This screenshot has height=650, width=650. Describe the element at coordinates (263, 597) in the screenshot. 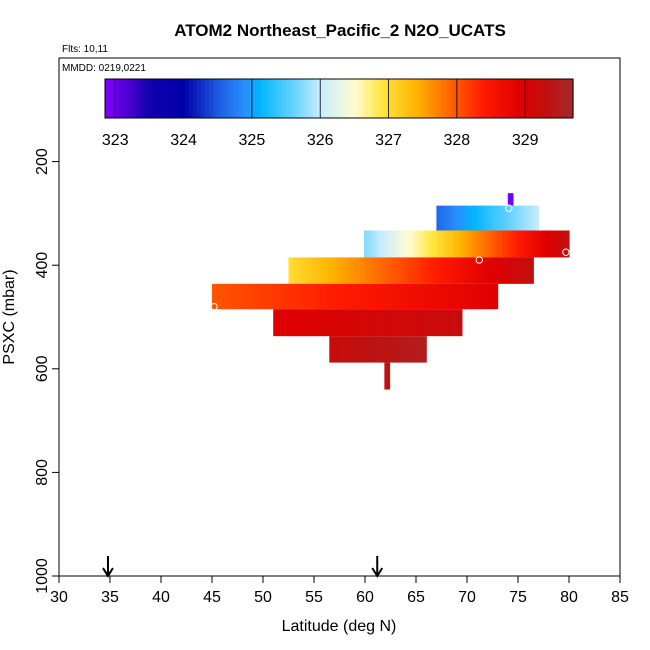

I see `x-tick-label: 50` at that location.